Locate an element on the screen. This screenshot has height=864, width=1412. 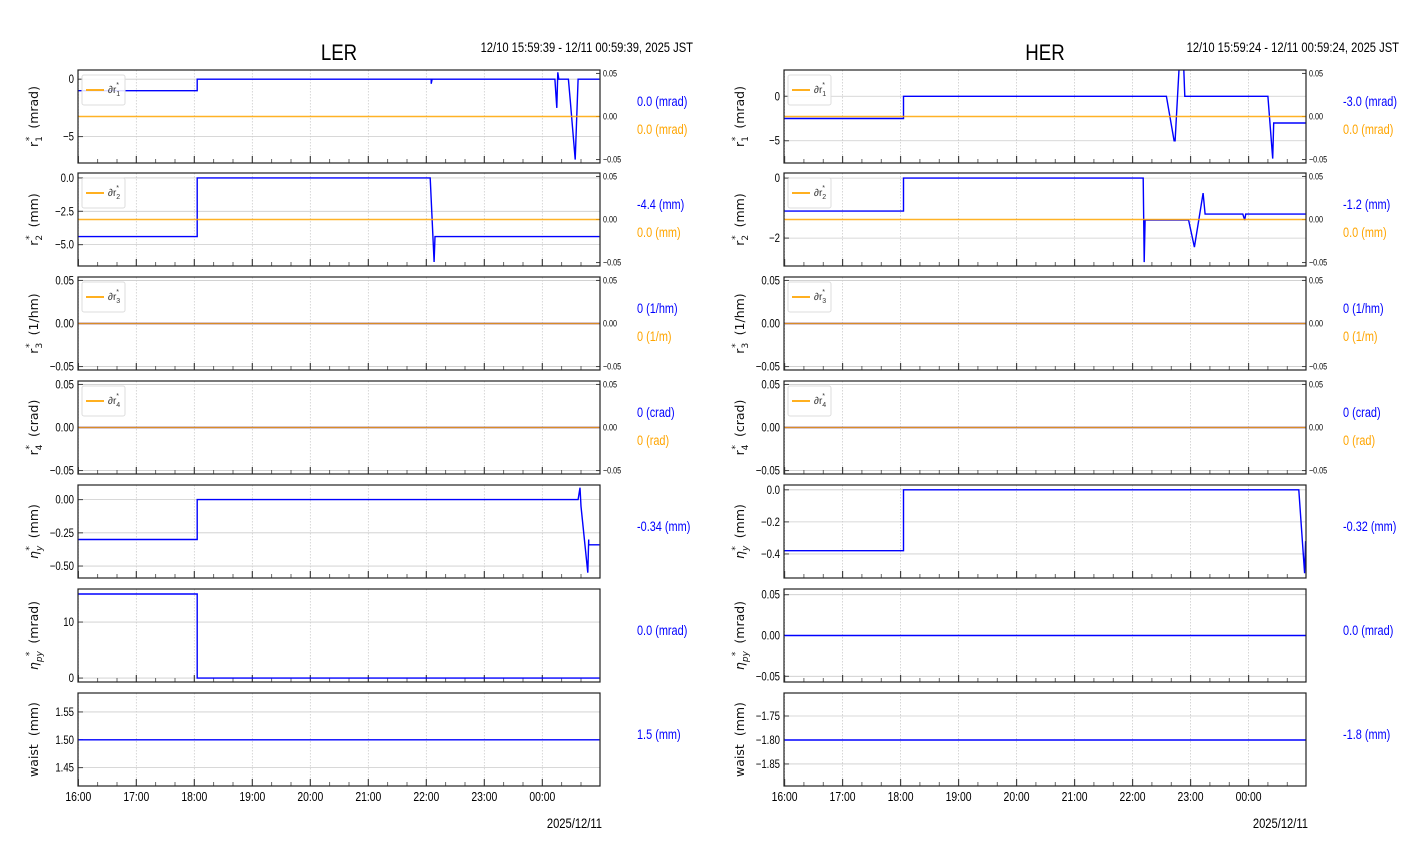
y-label-symbol: waist is located at coordinates (739, 760).